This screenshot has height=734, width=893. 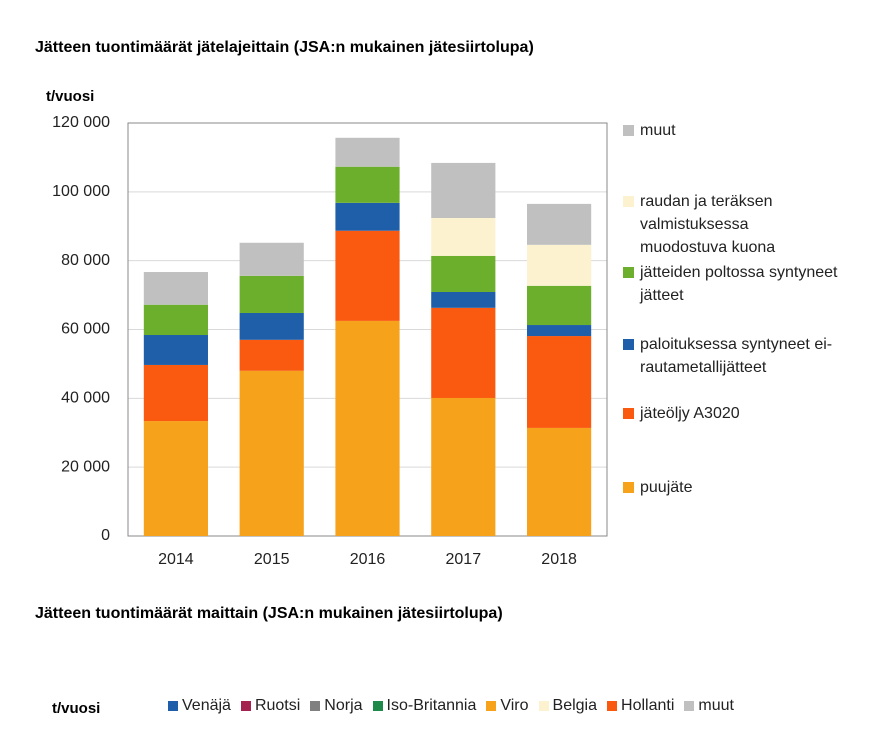 What do you see at coordinates (745, 413) in the screenshot?
I see `legend-item: jäteöljy A3020` at bounding box center [745, 413].